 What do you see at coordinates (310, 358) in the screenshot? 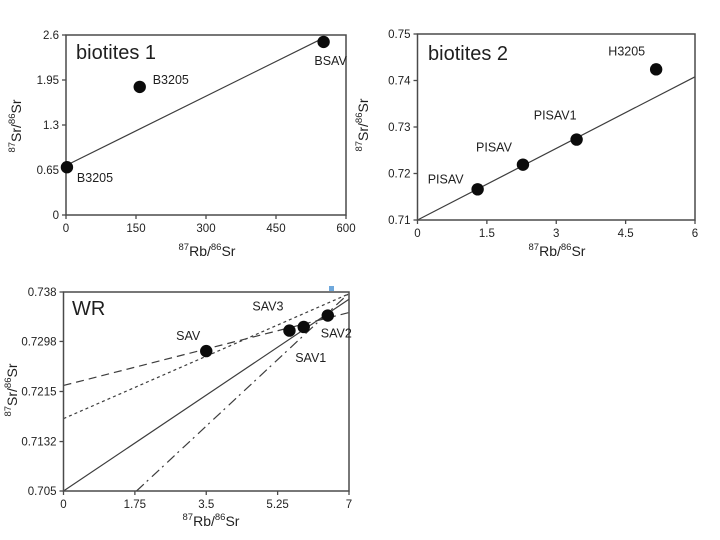
I see `data-point-label: SAV1` at bounding box center [310, 358].